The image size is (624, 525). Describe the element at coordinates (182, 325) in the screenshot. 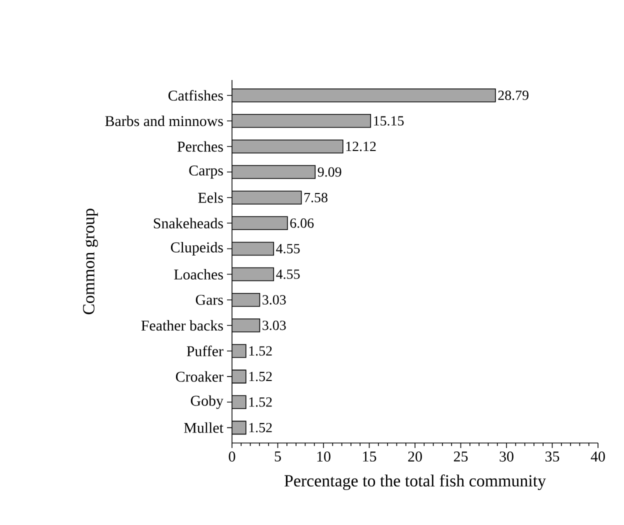

I see `y-tick-label: Feather backs` at that location.